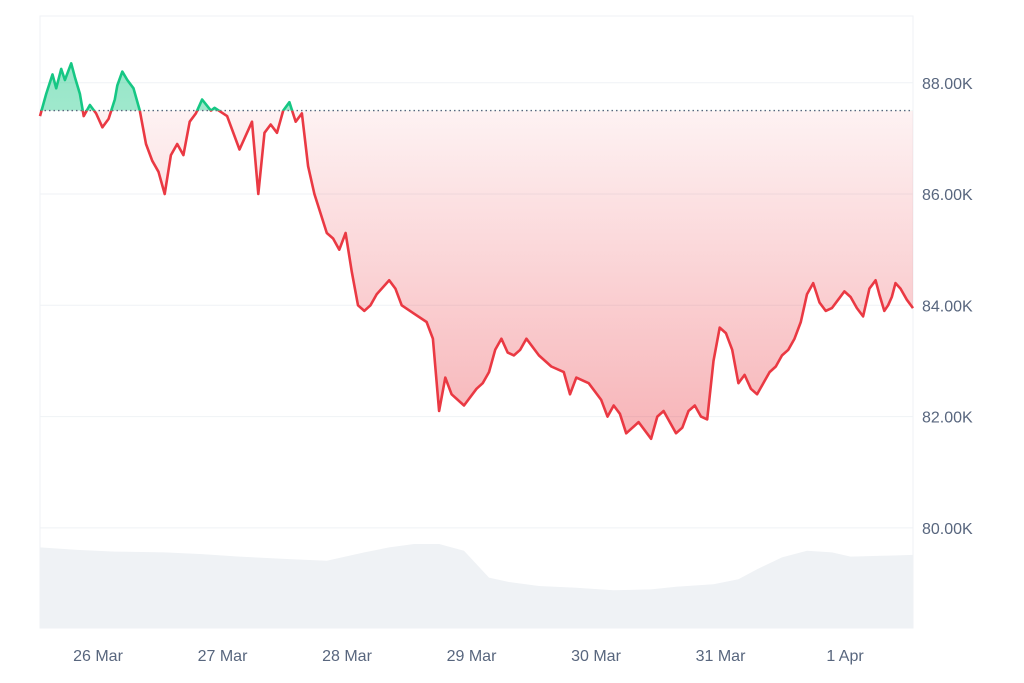 The height and width of the screenshot is (683, 1024). I want to click on volume-area, so click(476, 586).